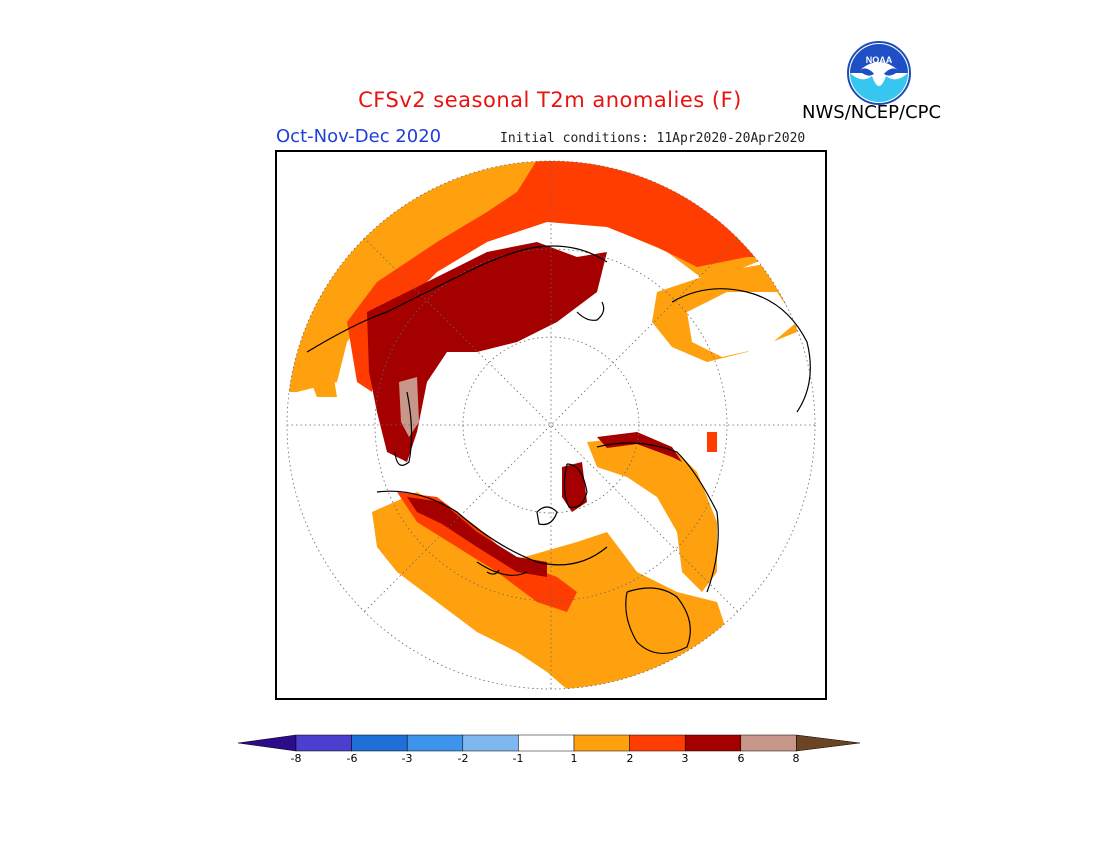 The width and height of the screenshot is (1100, 850). I want to click on noaa-logo-icon: NOAA, so click(879, 73).